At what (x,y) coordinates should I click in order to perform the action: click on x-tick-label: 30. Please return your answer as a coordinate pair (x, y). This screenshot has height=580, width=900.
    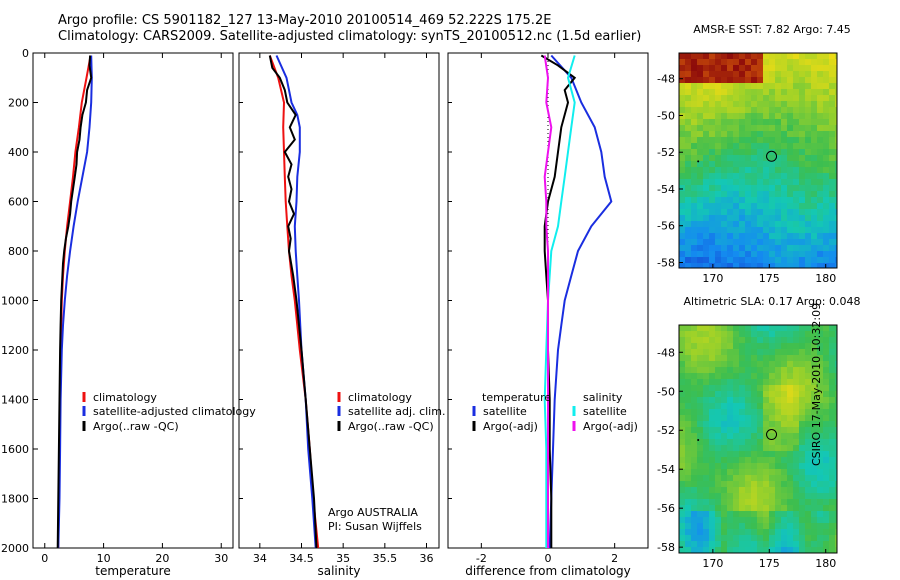
    Looking at the image, I should click on (221, 558).